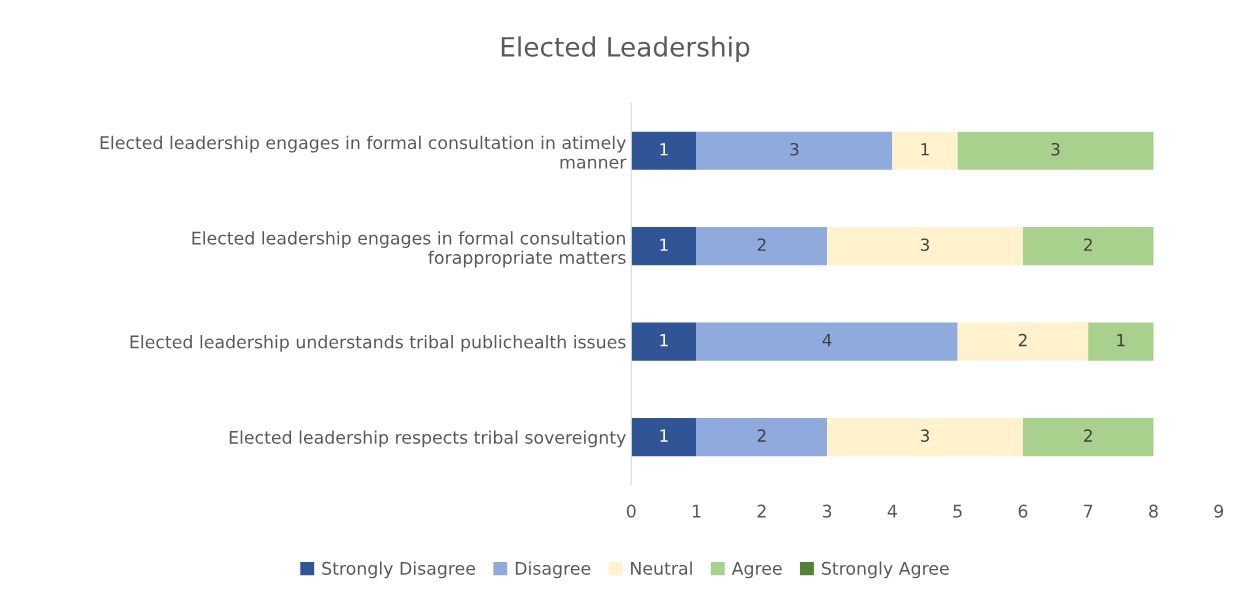  Describe the element at coordinates (1023, 511) in the screenshot. I see `x-tick-label: 6` at that location.